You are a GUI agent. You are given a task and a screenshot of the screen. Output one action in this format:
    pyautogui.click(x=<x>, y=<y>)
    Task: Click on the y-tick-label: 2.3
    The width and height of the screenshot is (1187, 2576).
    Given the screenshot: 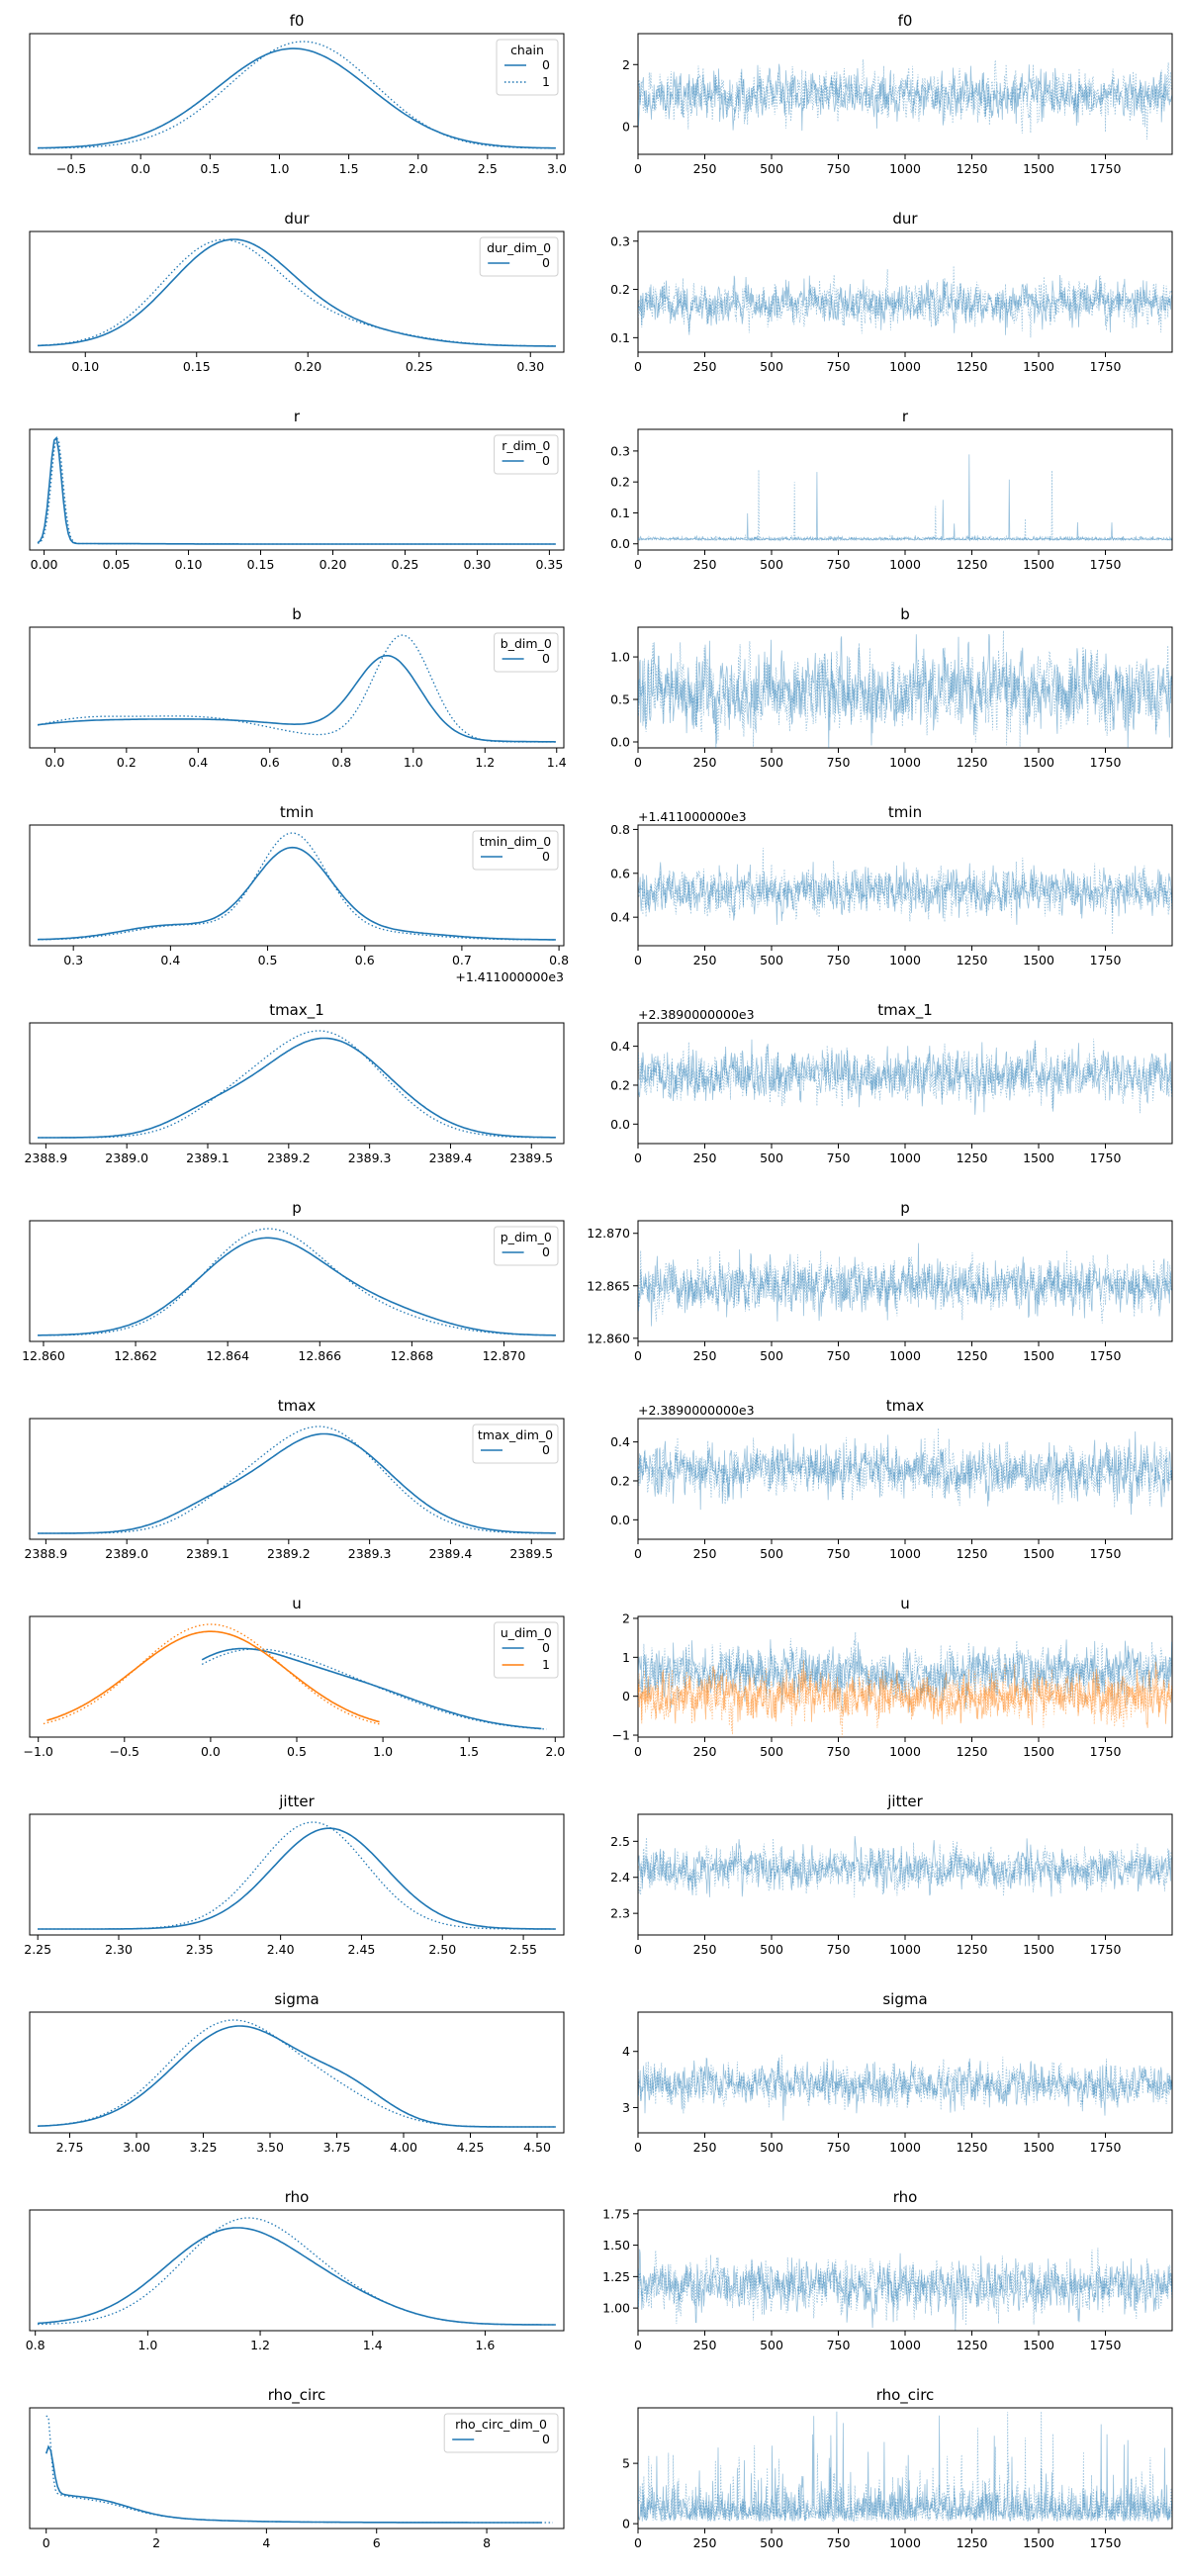 What is the action you would take?
    pyautogui.click(x=620, y=1913)
    